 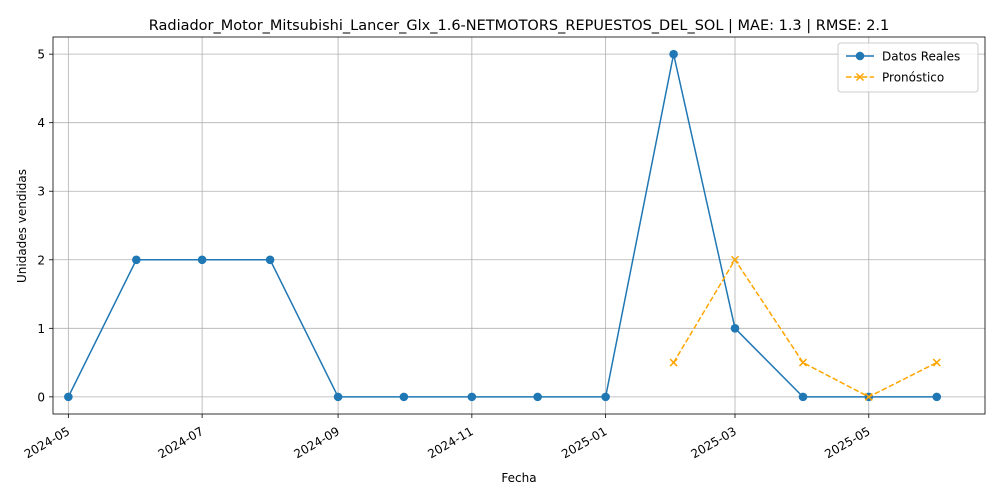 I want to click on y-tick-label: 5, so click(x=41, y=55).